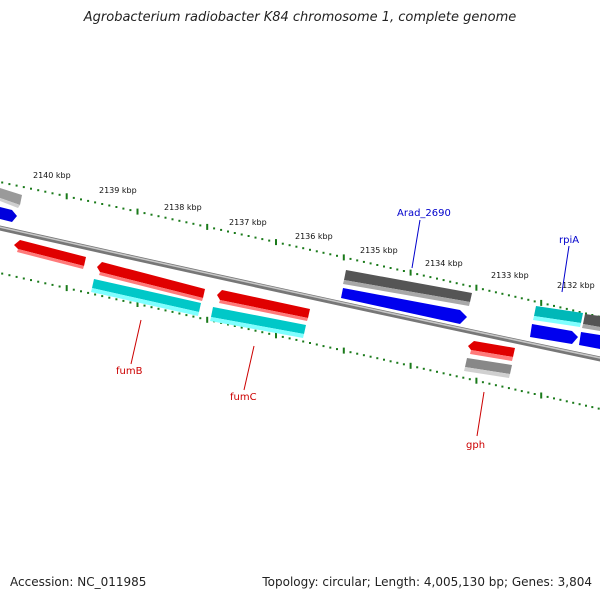 The width and height of the screenshot is (600, 600). I want to click on gene-label-fumb: fumB, so click(129, 371).